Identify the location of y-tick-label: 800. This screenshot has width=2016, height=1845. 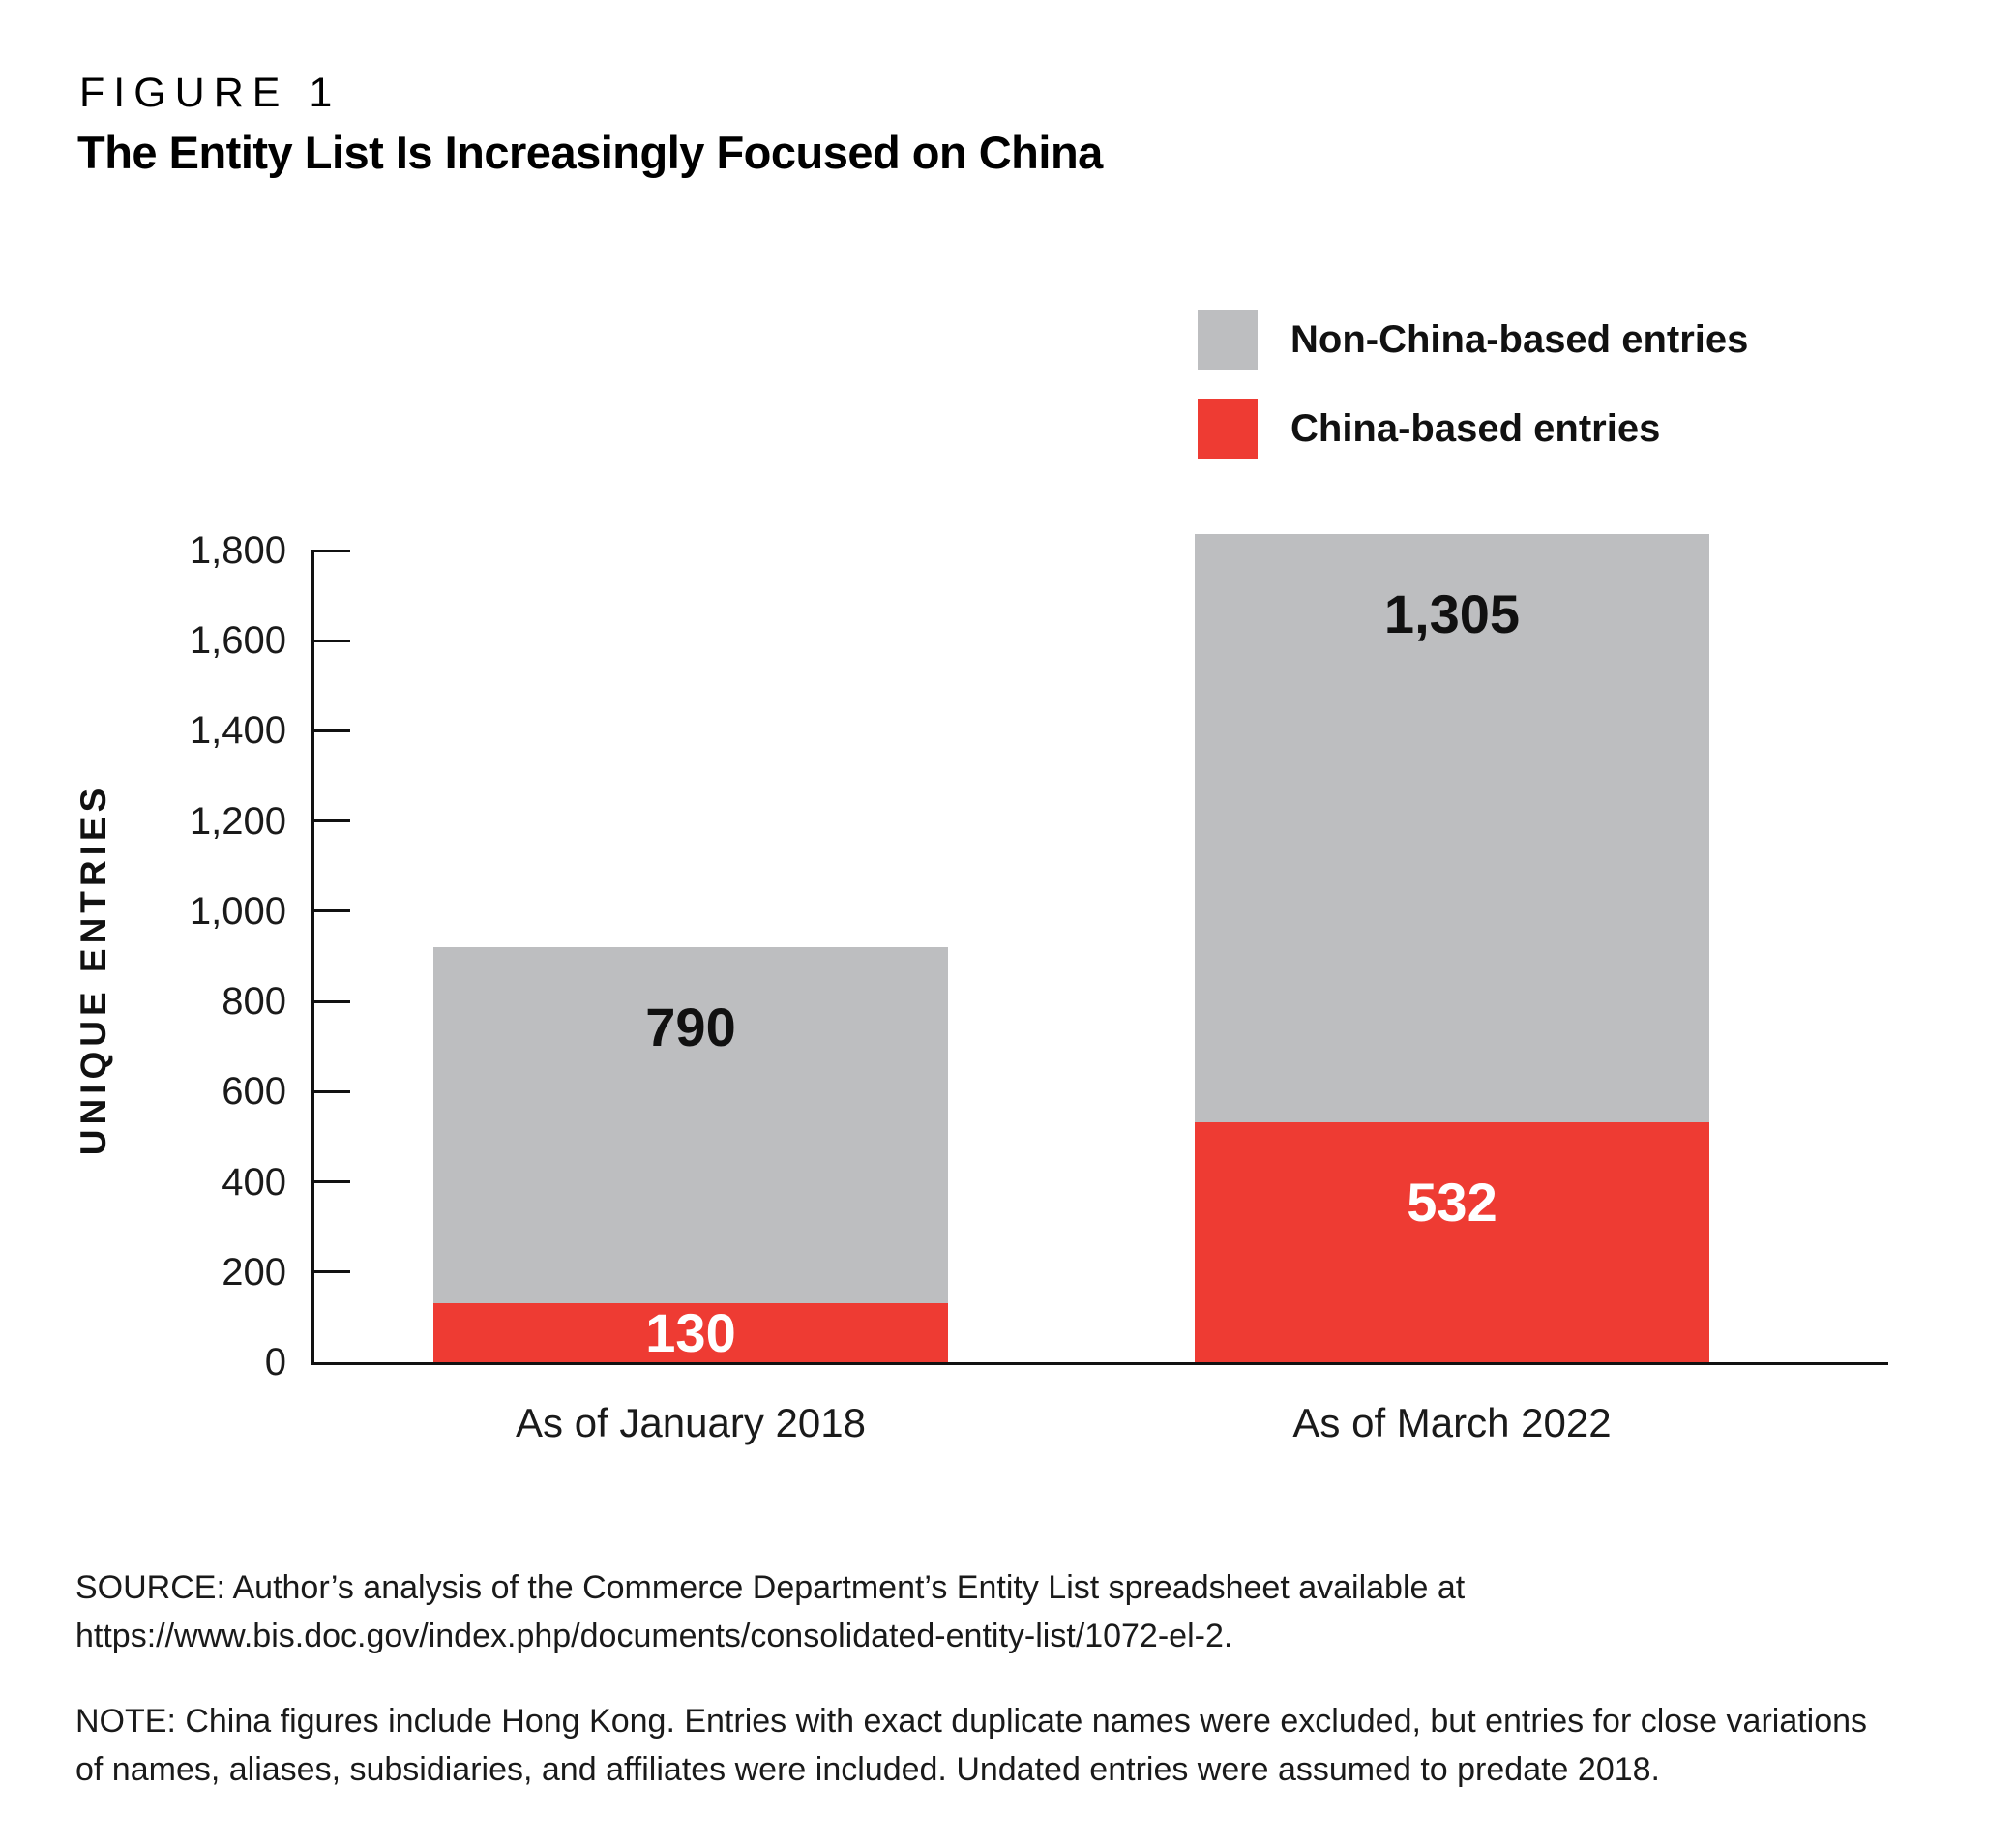
(254, 1002).